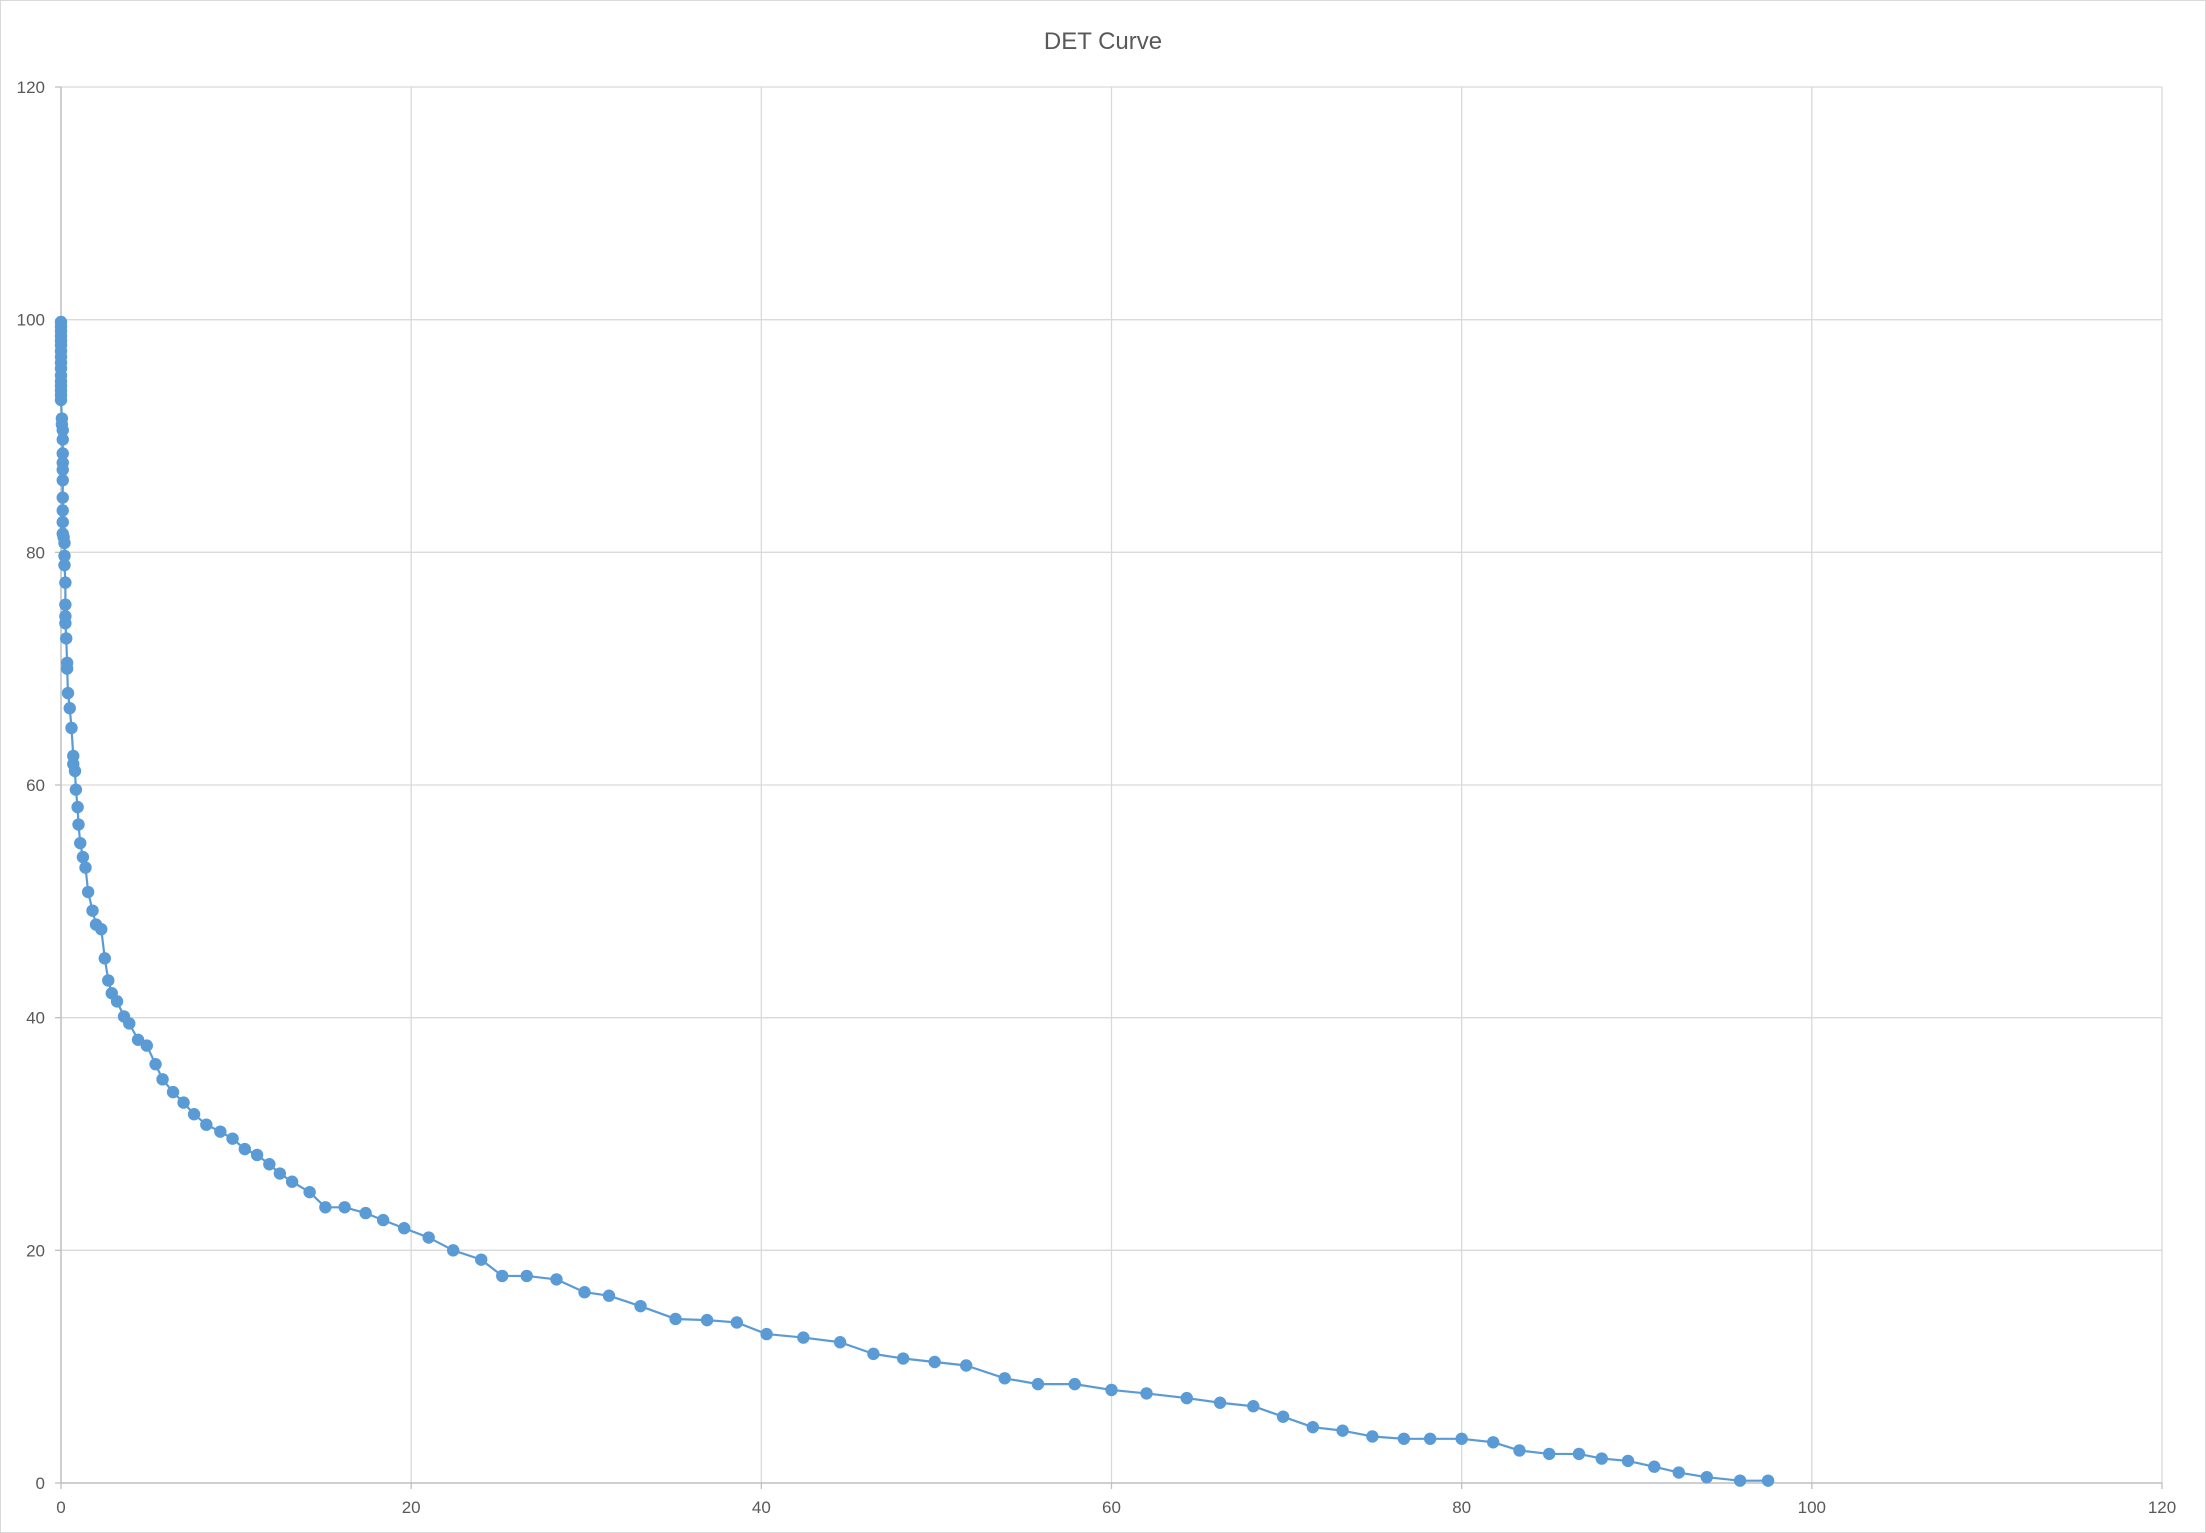 The width and height of the screenshot is (2206, 1533). I want to click on y-tick-label: 120, so click(31, 87).